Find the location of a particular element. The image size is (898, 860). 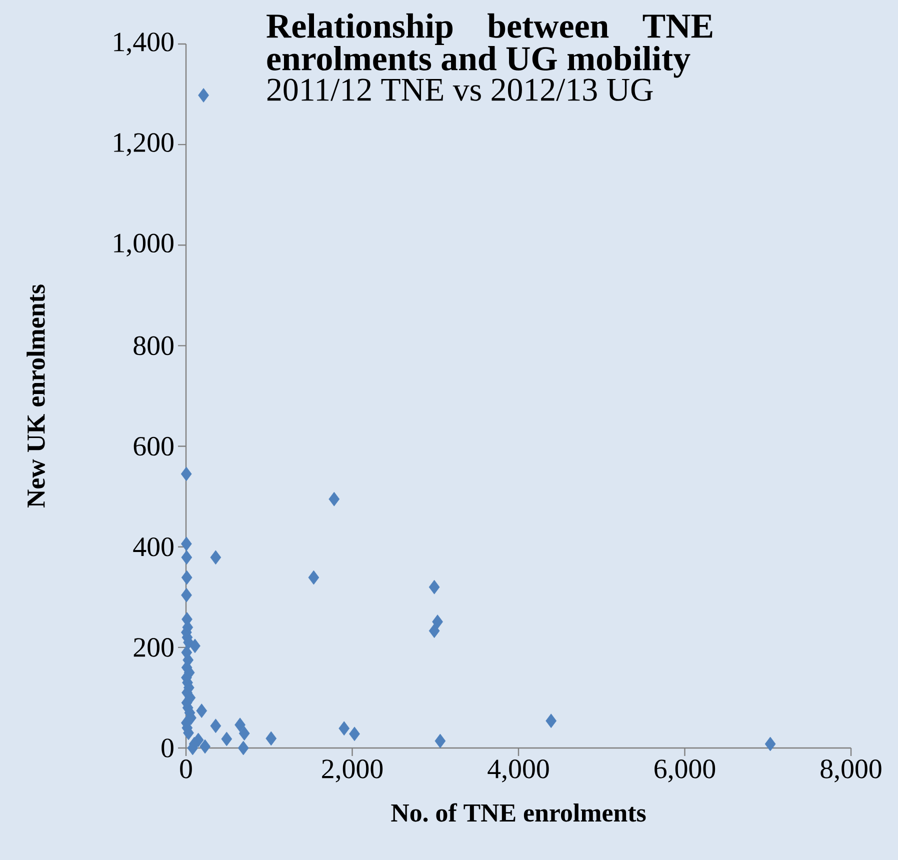

y-tick-label: 0 is located at coordinates (168, 748).